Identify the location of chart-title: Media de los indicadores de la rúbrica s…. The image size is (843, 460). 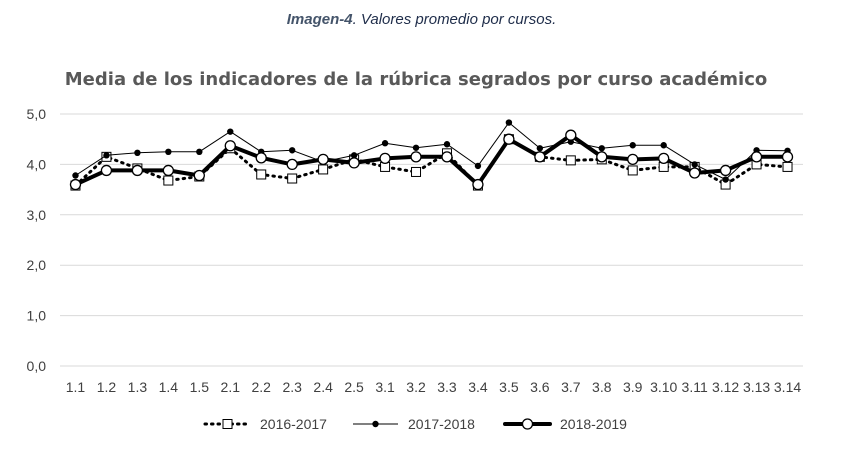
(416, 79).